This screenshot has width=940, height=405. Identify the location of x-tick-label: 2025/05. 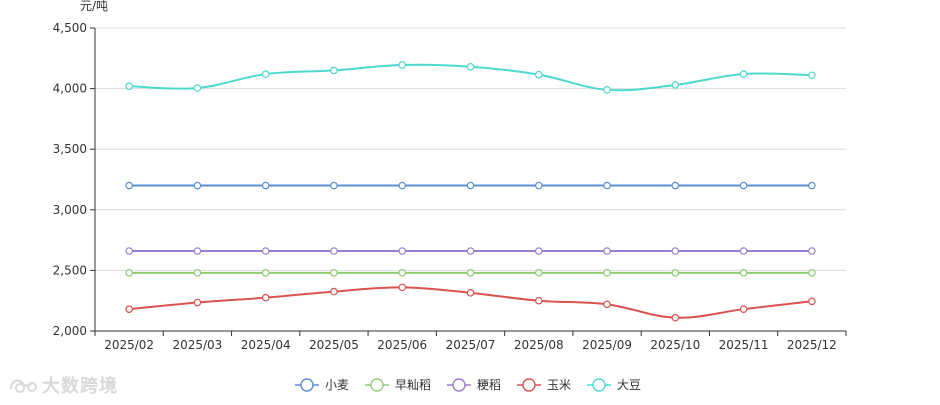
(334, 345).